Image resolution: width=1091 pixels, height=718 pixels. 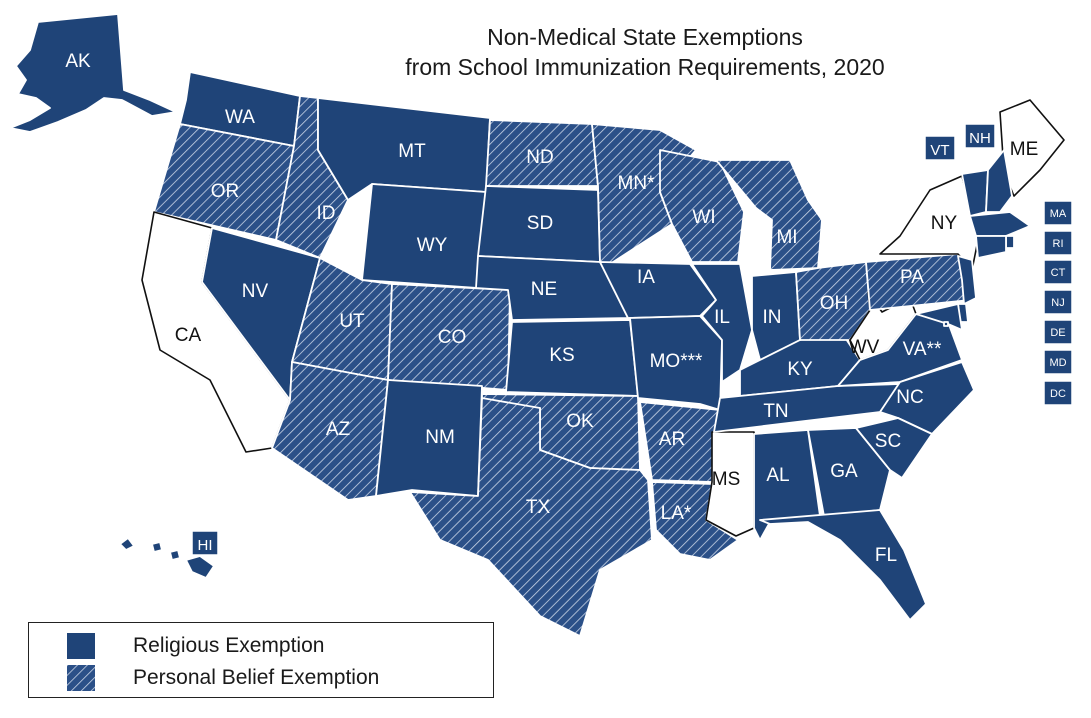 I want to click on state-label-tn: TN, so click(x=775, y=411).